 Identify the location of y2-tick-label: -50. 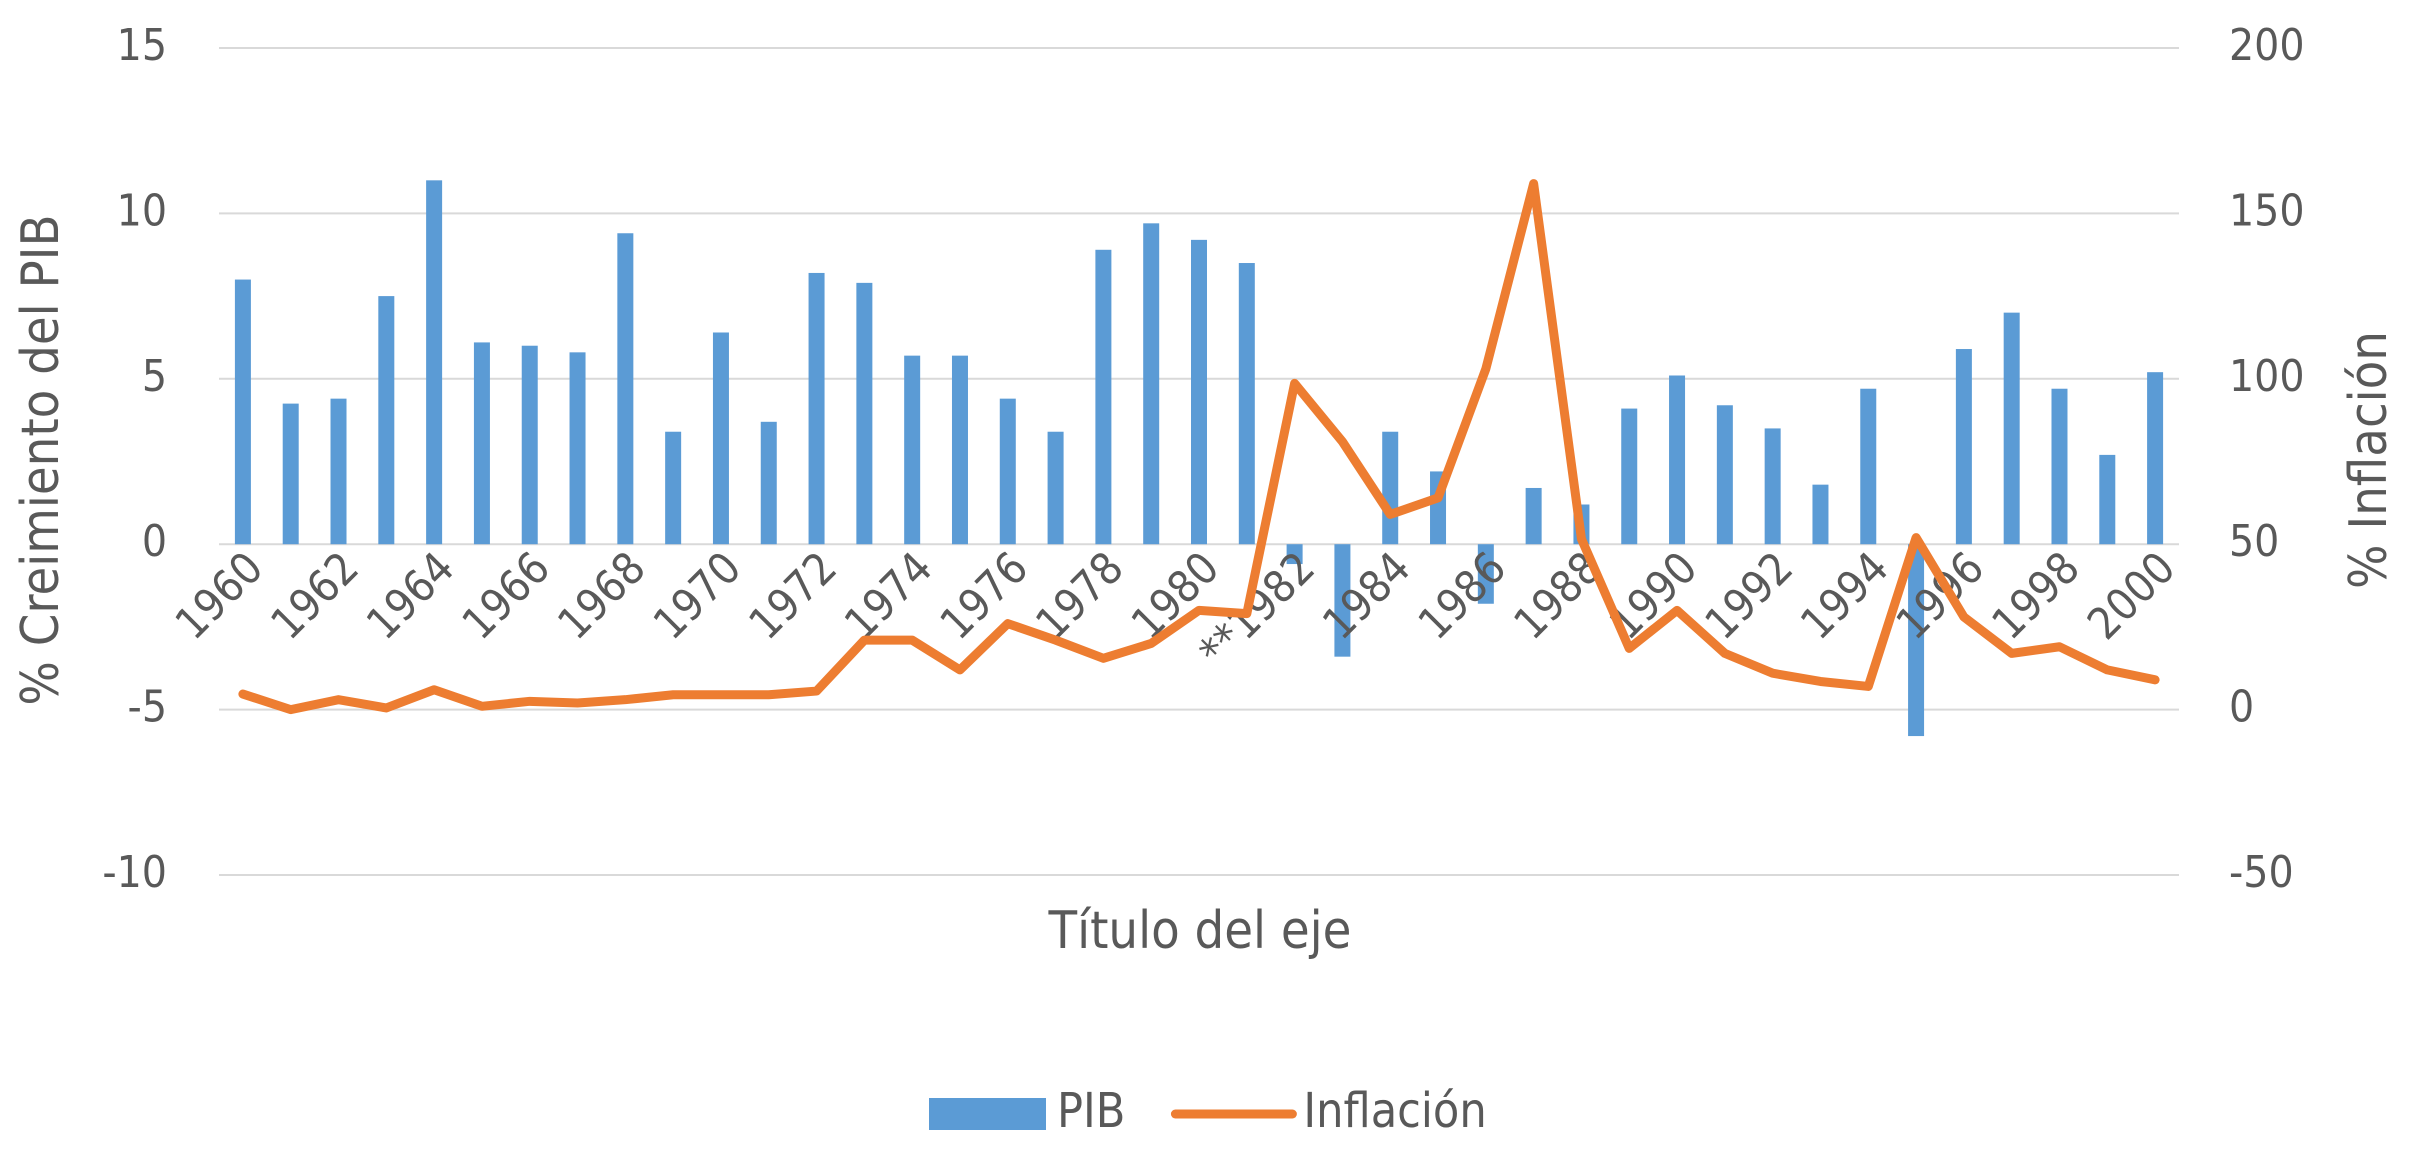
(2261, 872).